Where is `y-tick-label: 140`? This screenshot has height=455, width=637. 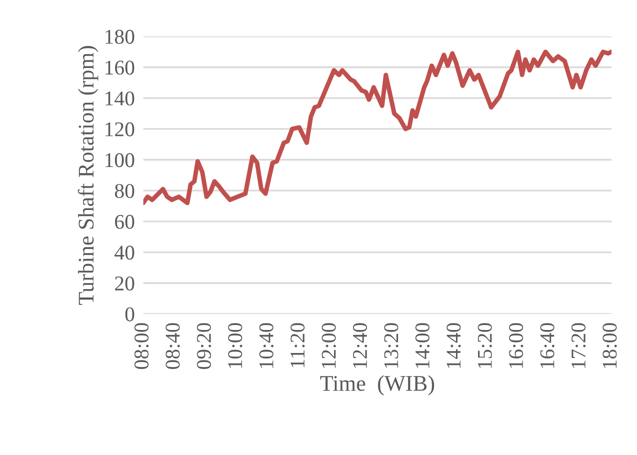
y-tick-label: 140 is located at coordinates (120, 98).